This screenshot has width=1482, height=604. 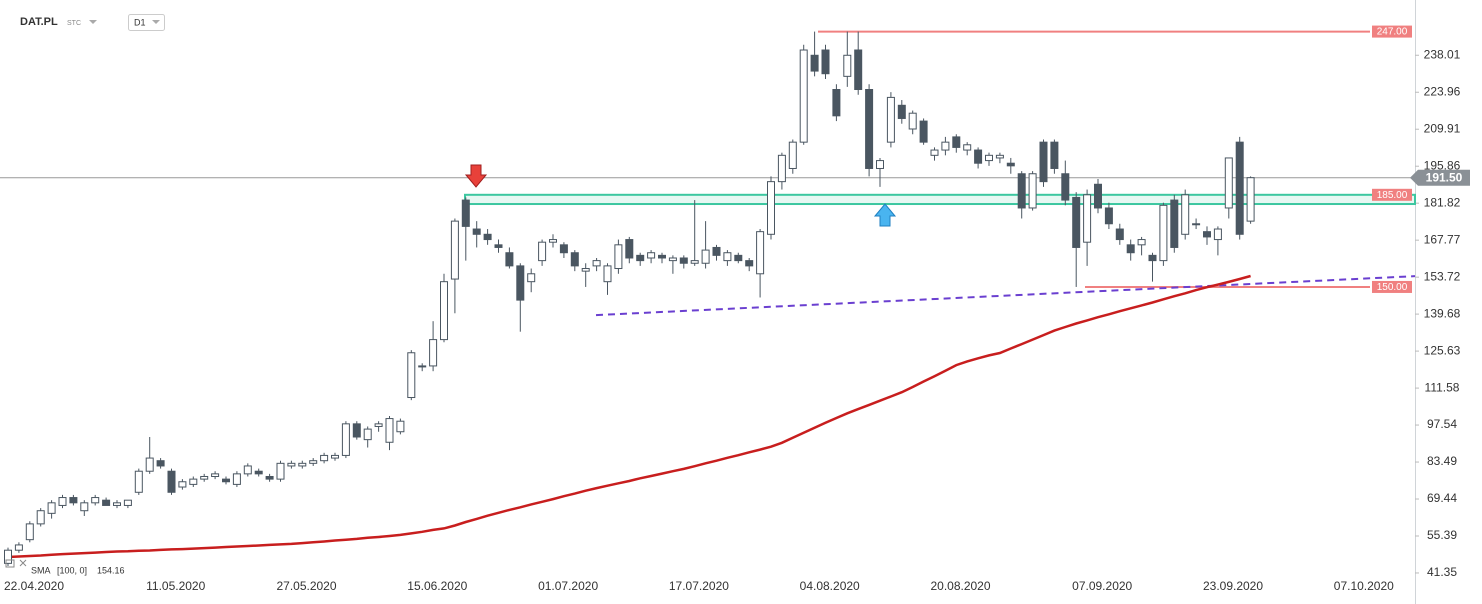 I want to click on y-tick-label: 97.54, so click(x=1442, y=424).